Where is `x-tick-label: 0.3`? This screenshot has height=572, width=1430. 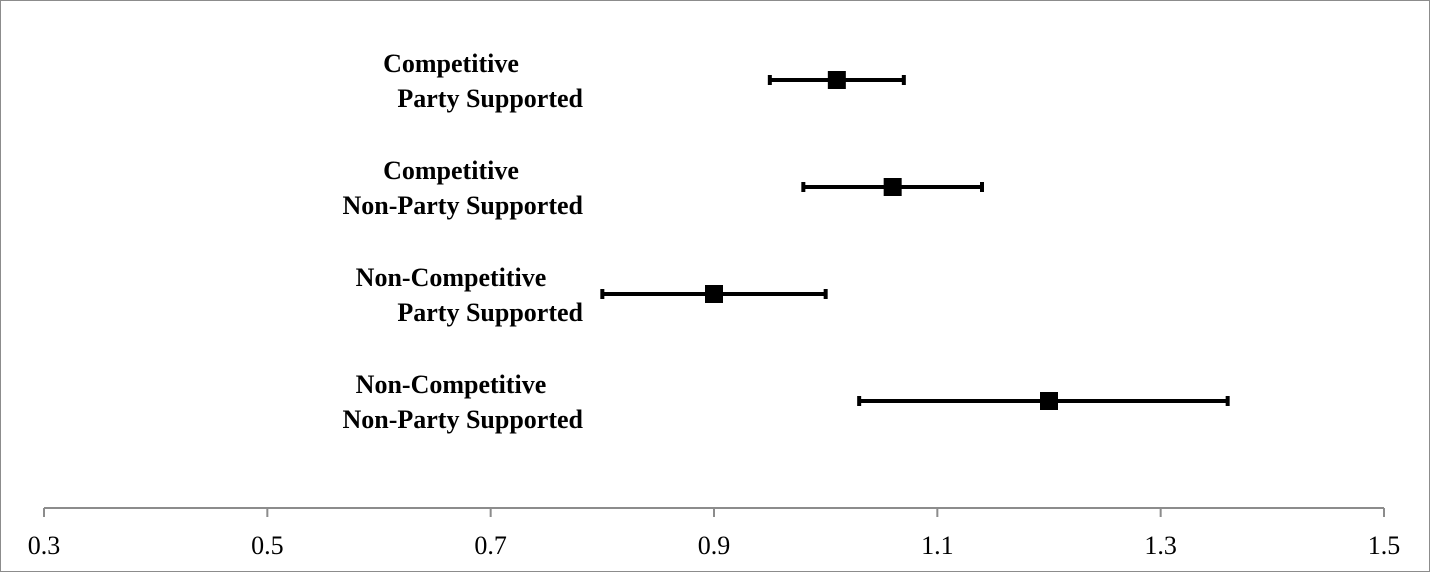
x-tick-label: 0.3 is located at coordinates (44, 545).